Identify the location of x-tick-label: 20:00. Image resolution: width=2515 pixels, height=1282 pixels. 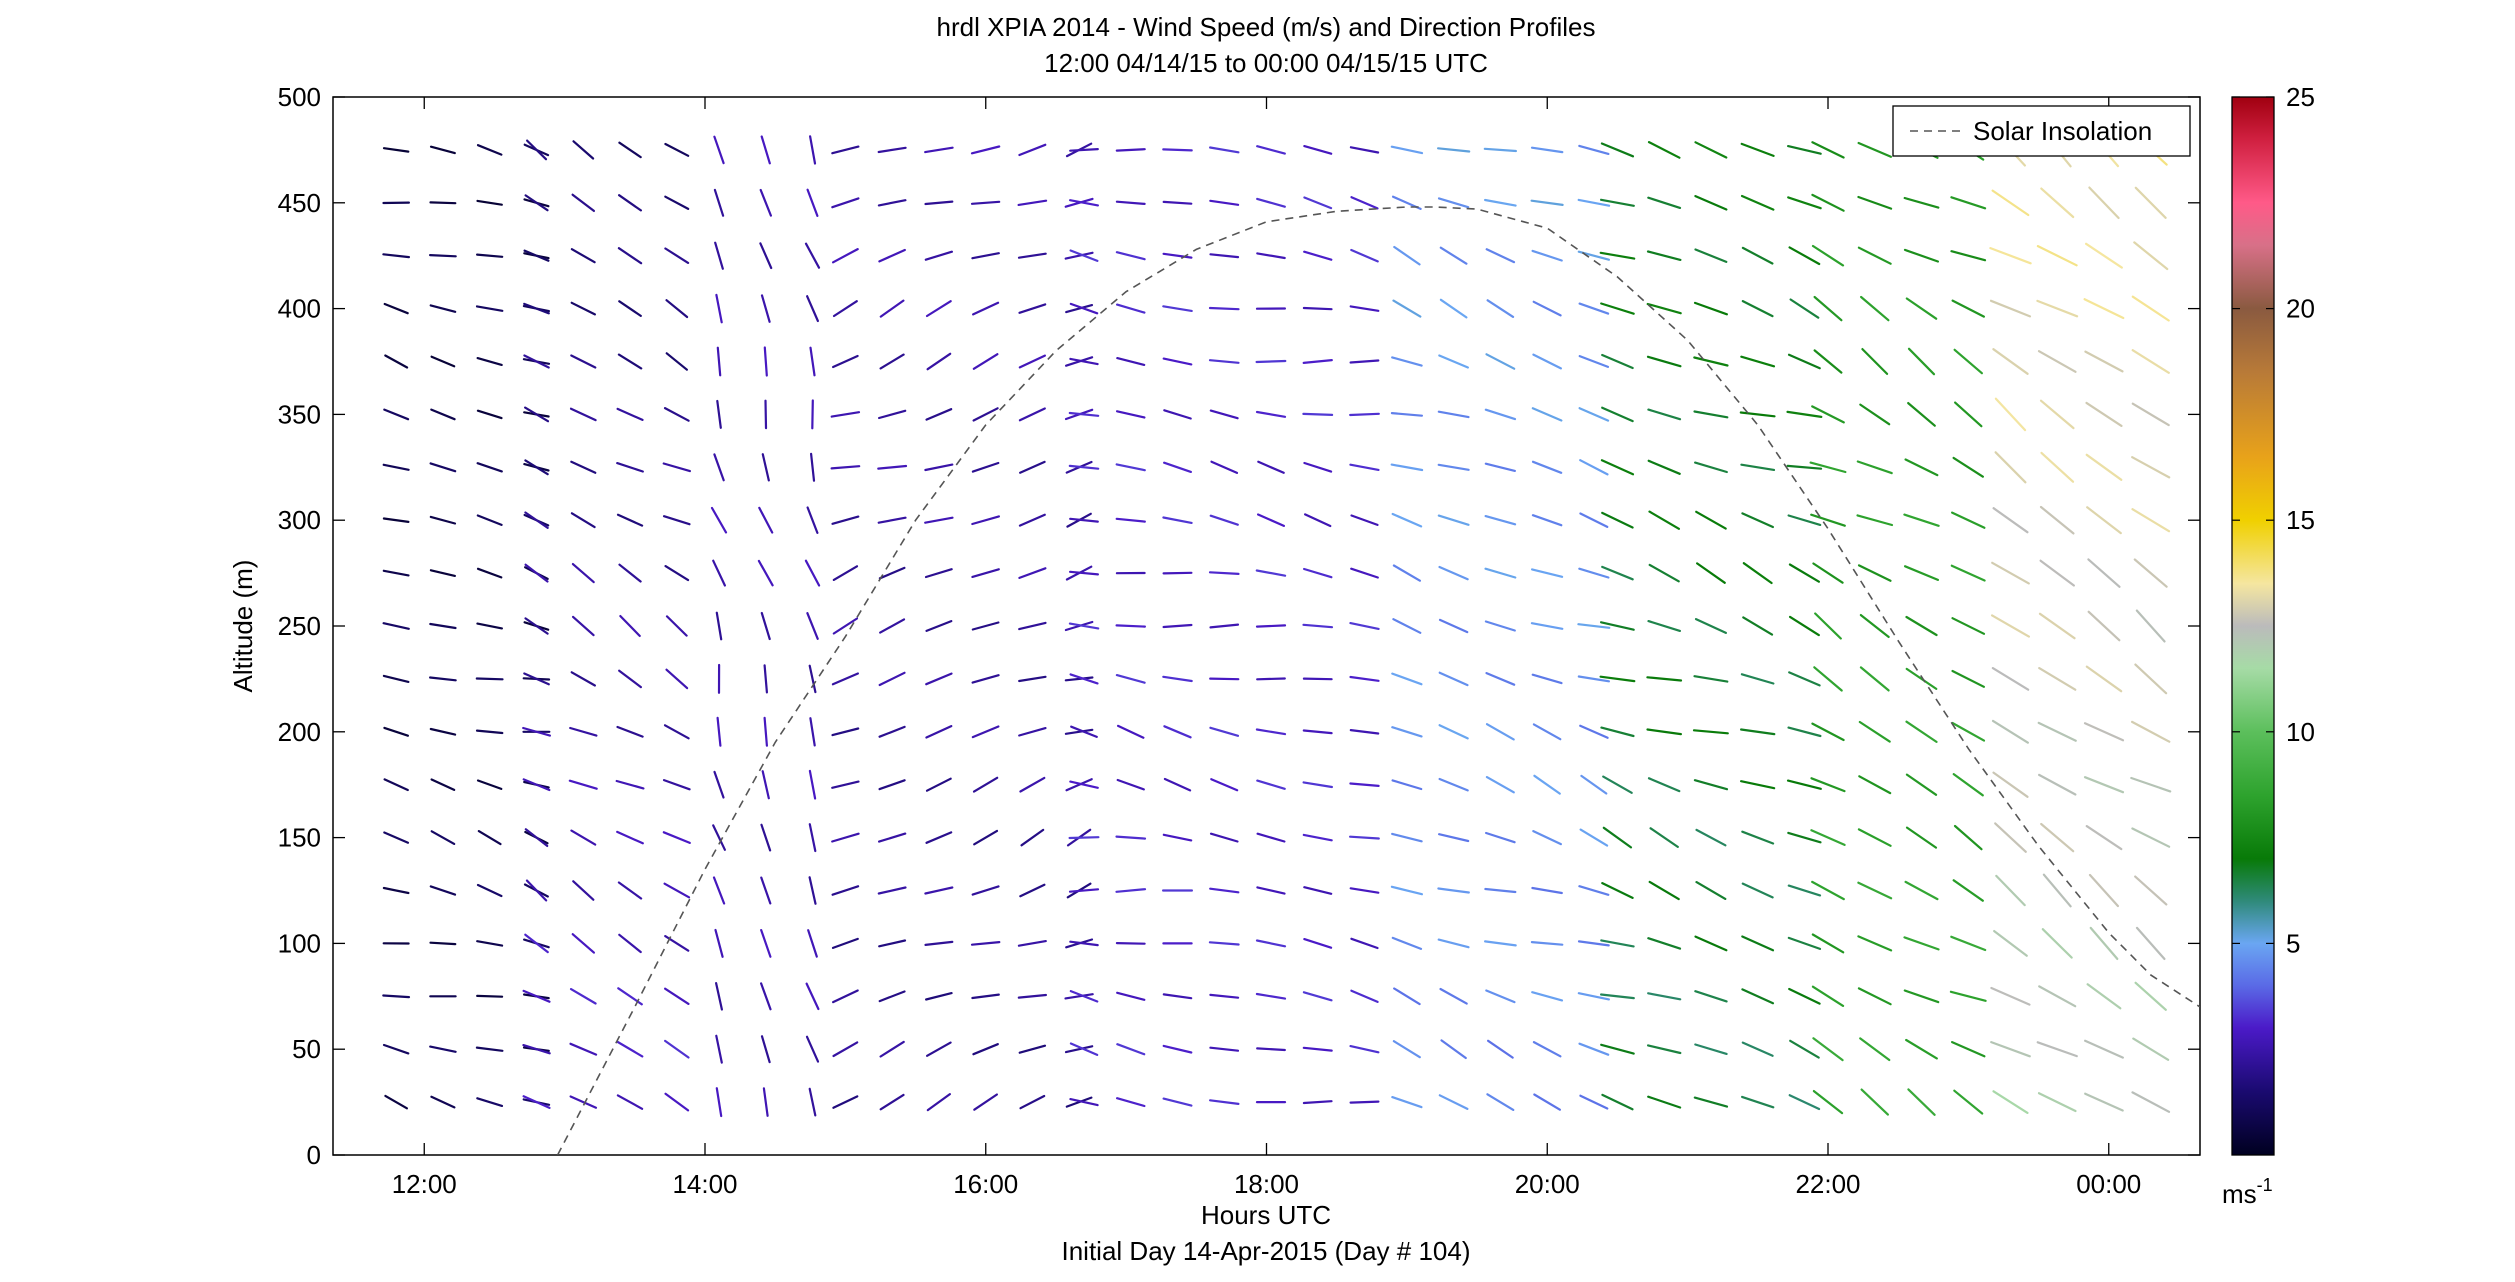
(1547, 1184).